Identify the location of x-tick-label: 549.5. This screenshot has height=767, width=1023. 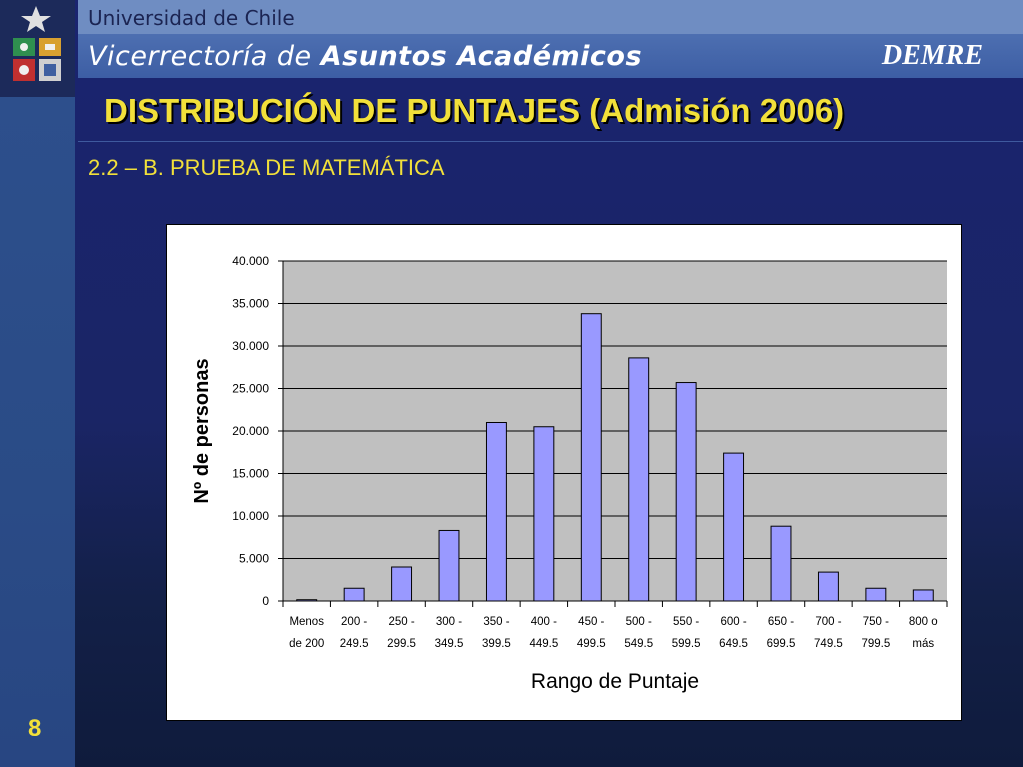
(638, 644).